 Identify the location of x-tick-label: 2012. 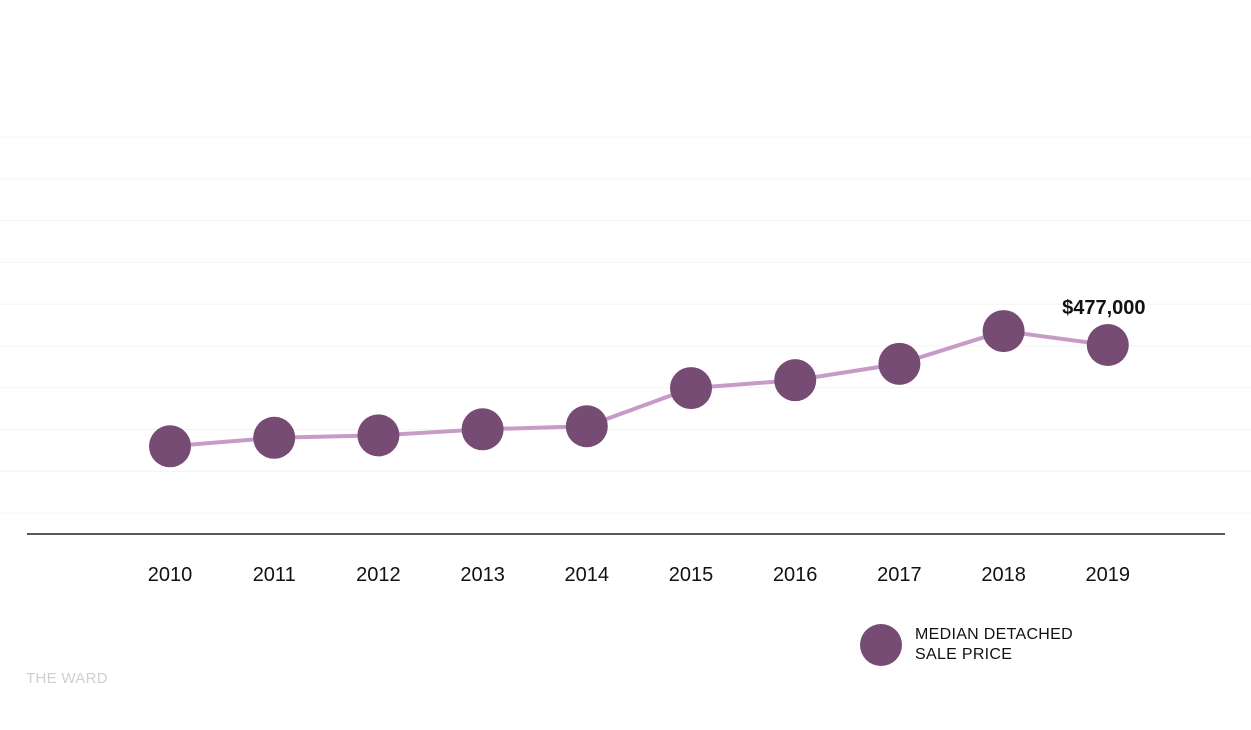
(378, 575).